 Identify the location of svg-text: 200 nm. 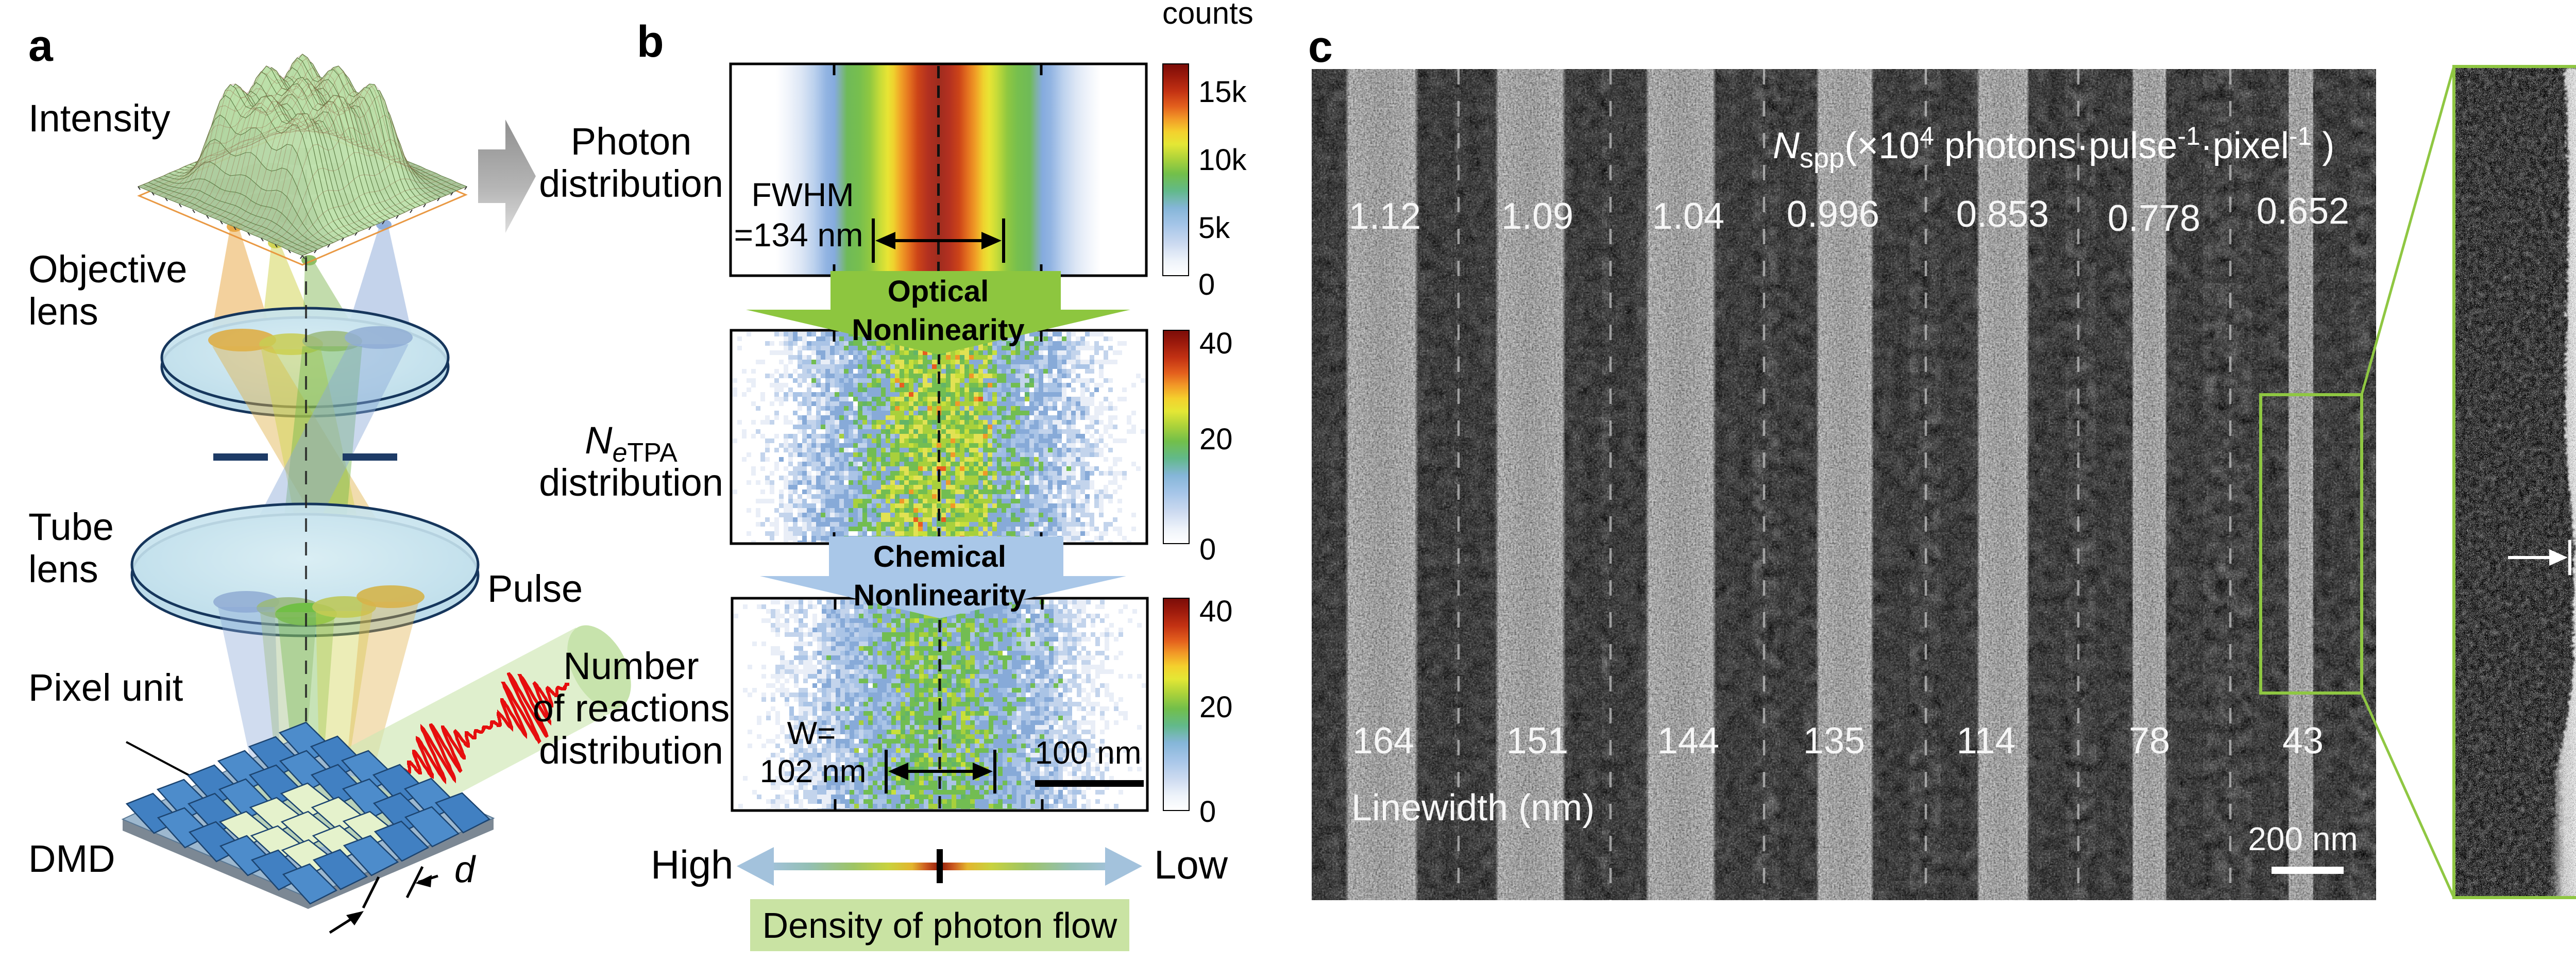
(2303, 838).